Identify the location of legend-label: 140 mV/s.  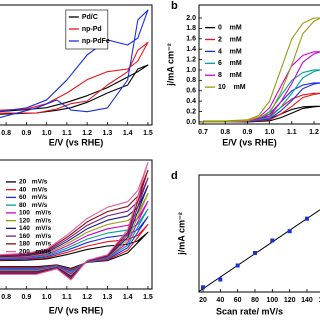
(35, 228).